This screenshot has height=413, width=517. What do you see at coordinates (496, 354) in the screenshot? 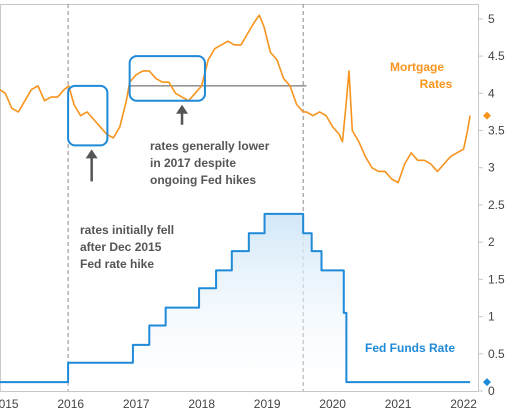
I see `y-tick-label: 0.5` at bounding box center [496, 354].